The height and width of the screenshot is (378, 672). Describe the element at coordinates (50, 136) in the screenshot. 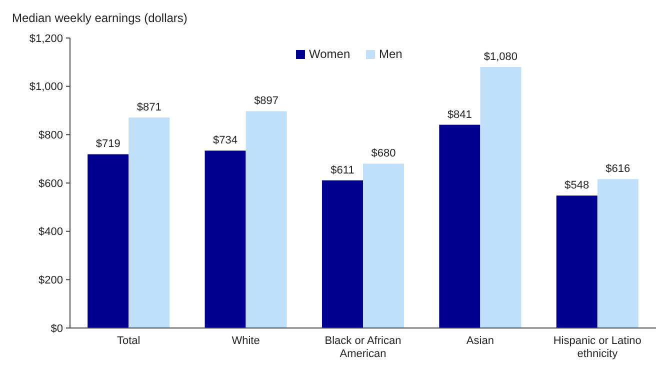

I see `y-tick-label: $800` at that location.